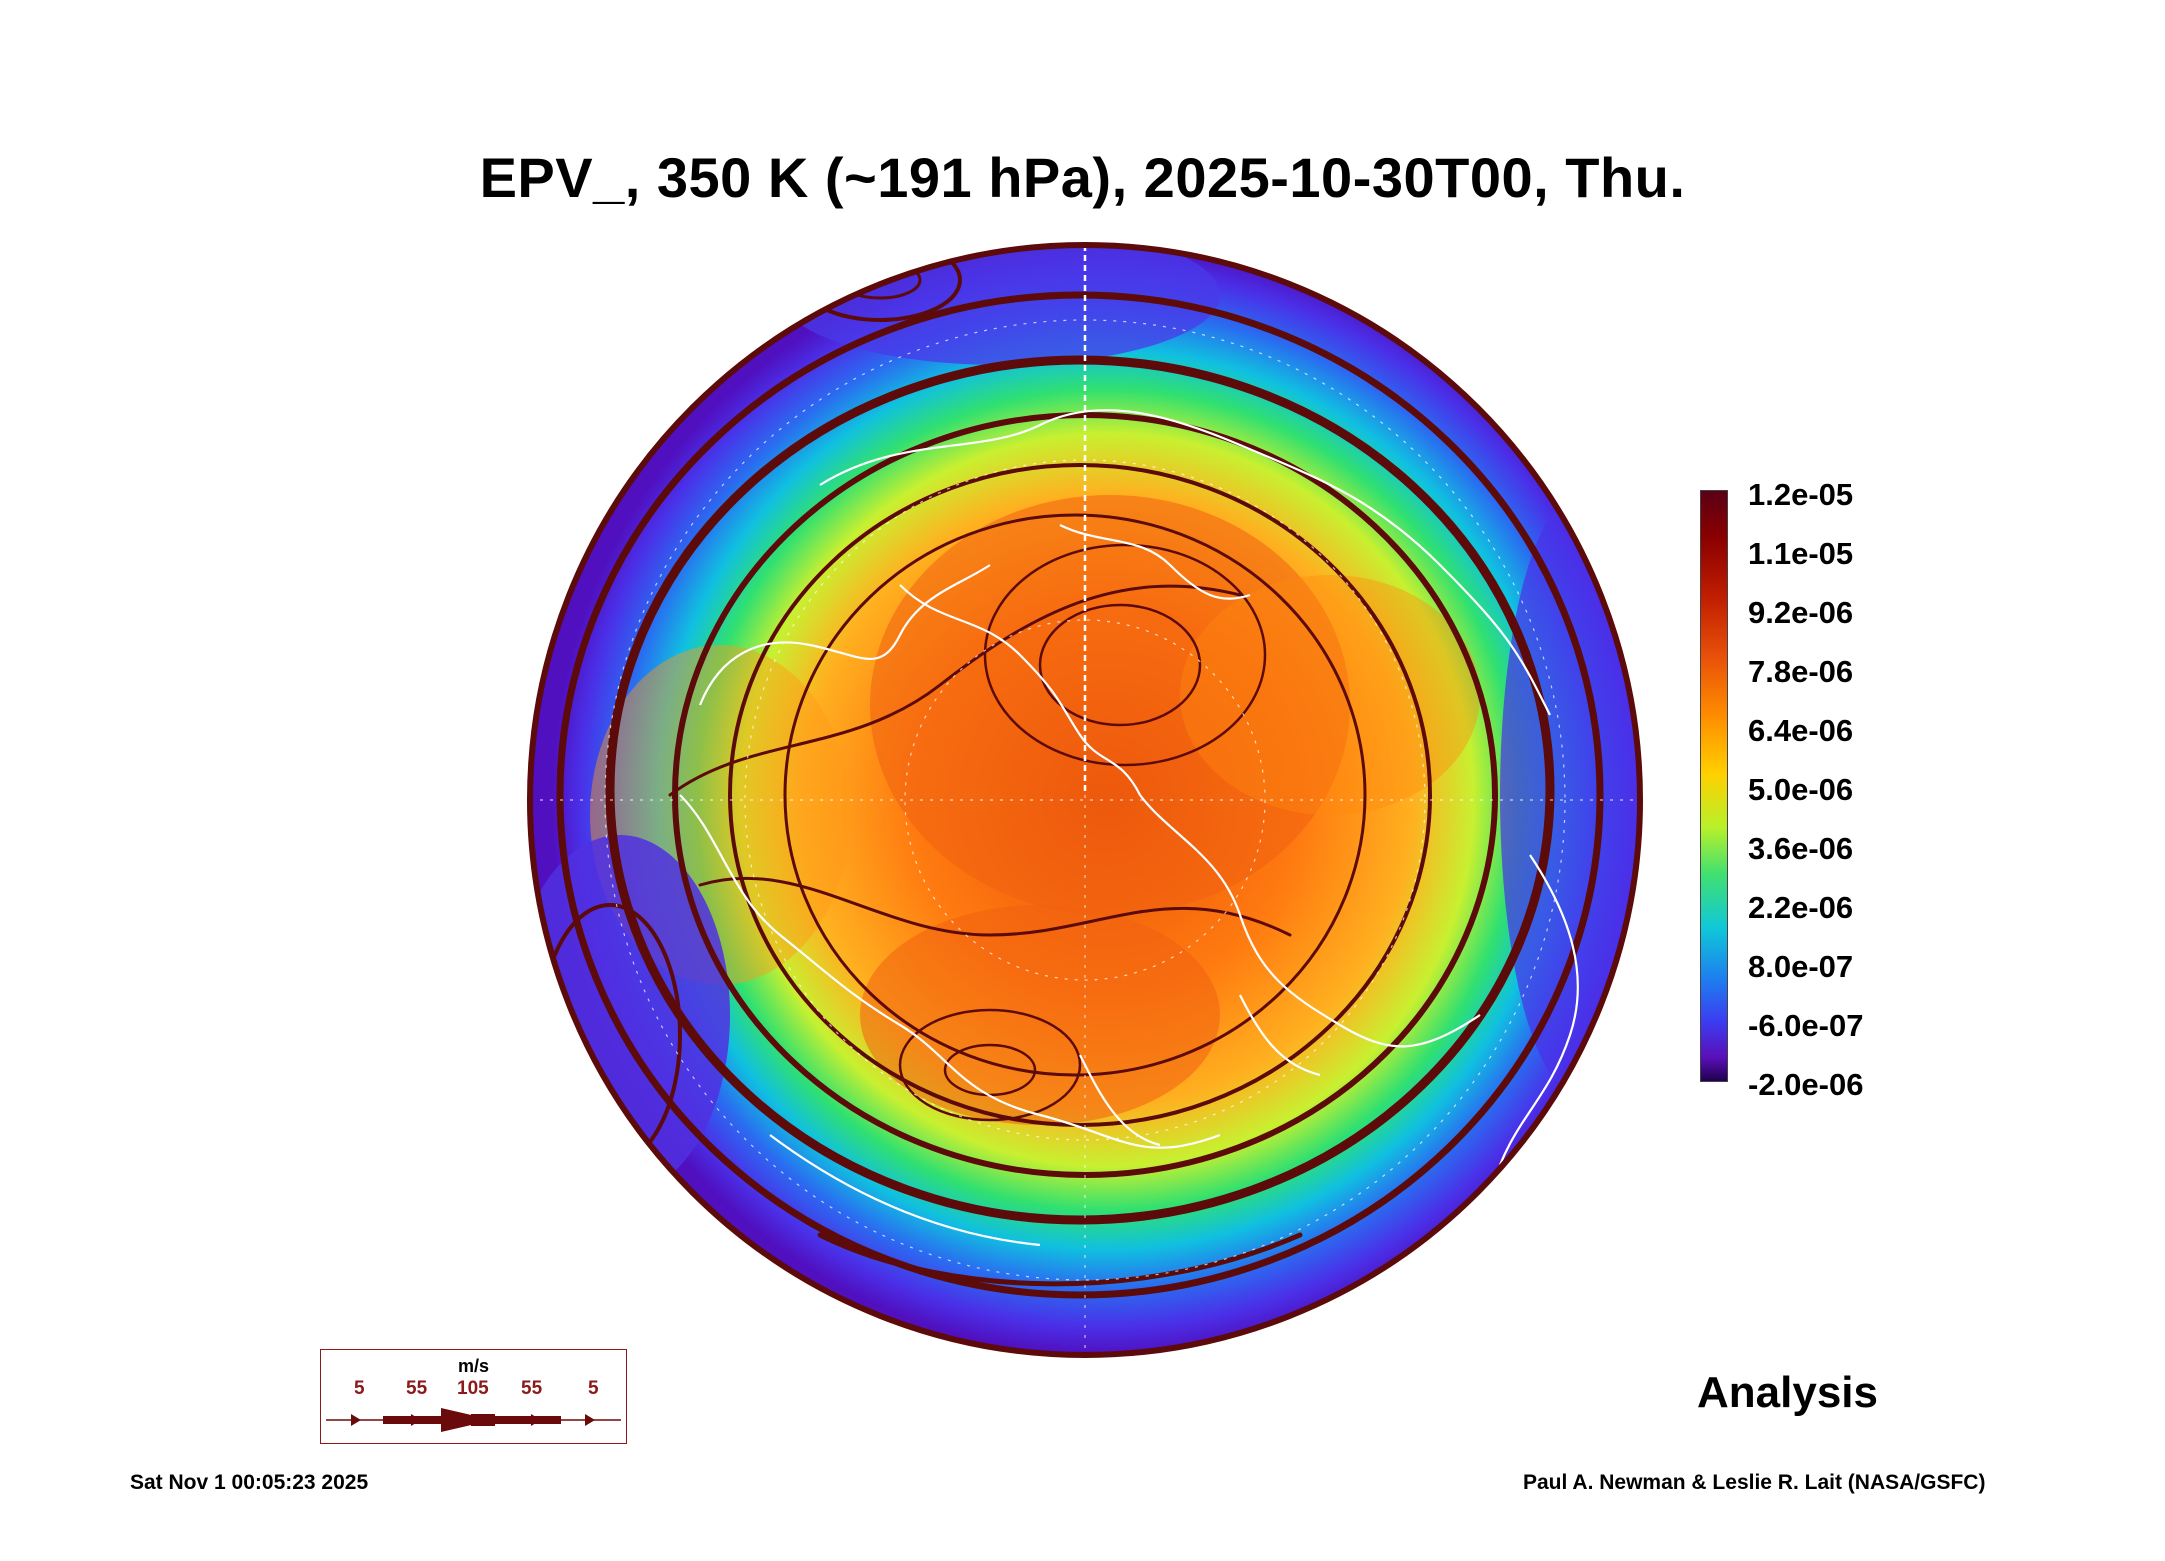  Describe the element at coordinates (1806, 1084) in the screenshot. I see `colorbar-label: -2.0e-06` at that location.